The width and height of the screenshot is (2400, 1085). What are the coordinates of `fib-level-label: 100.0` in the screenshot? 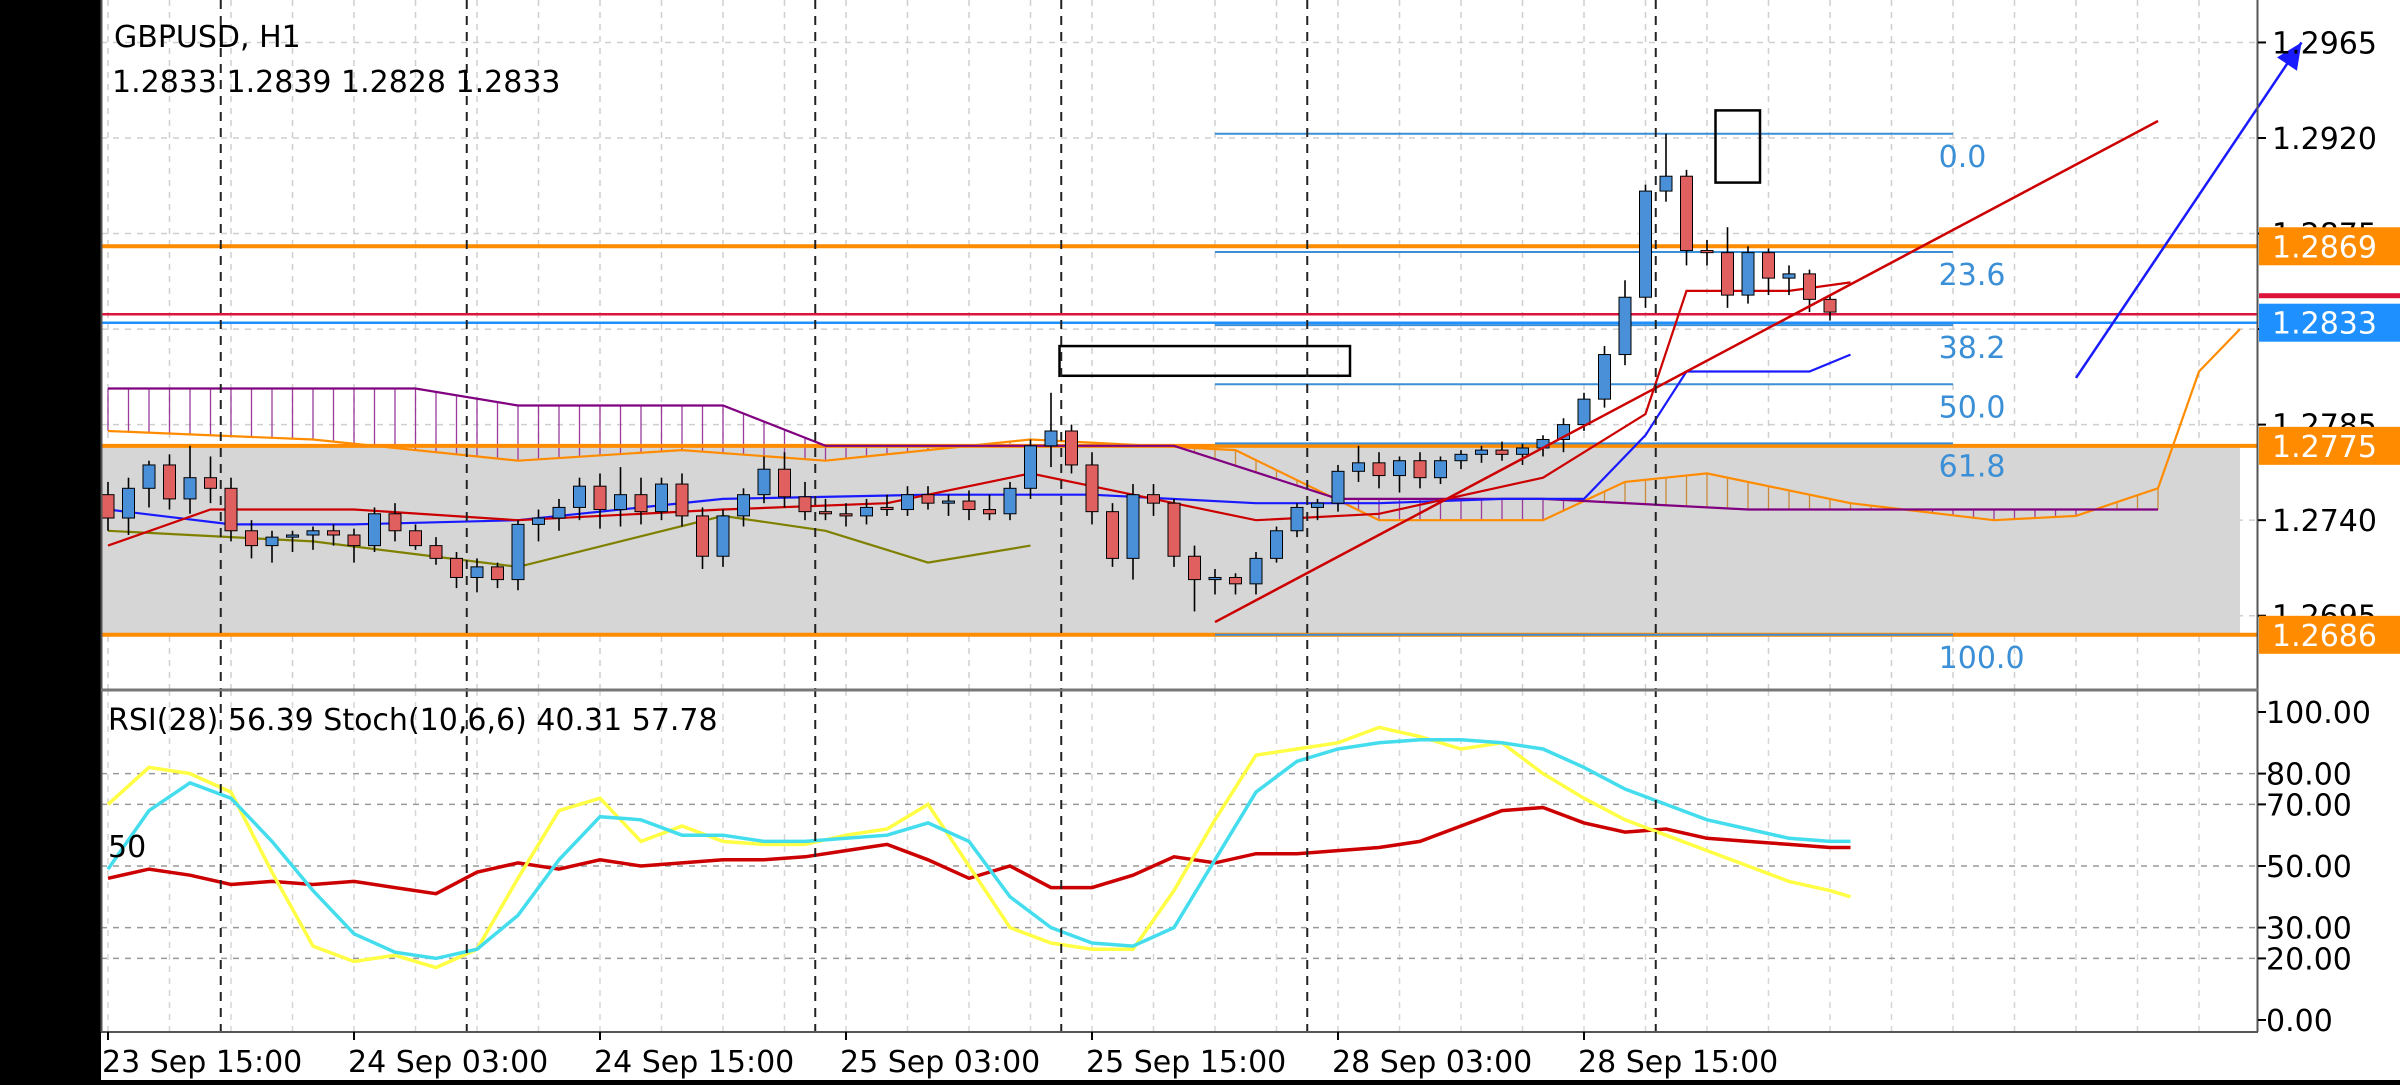 It's located at (1982, 658).